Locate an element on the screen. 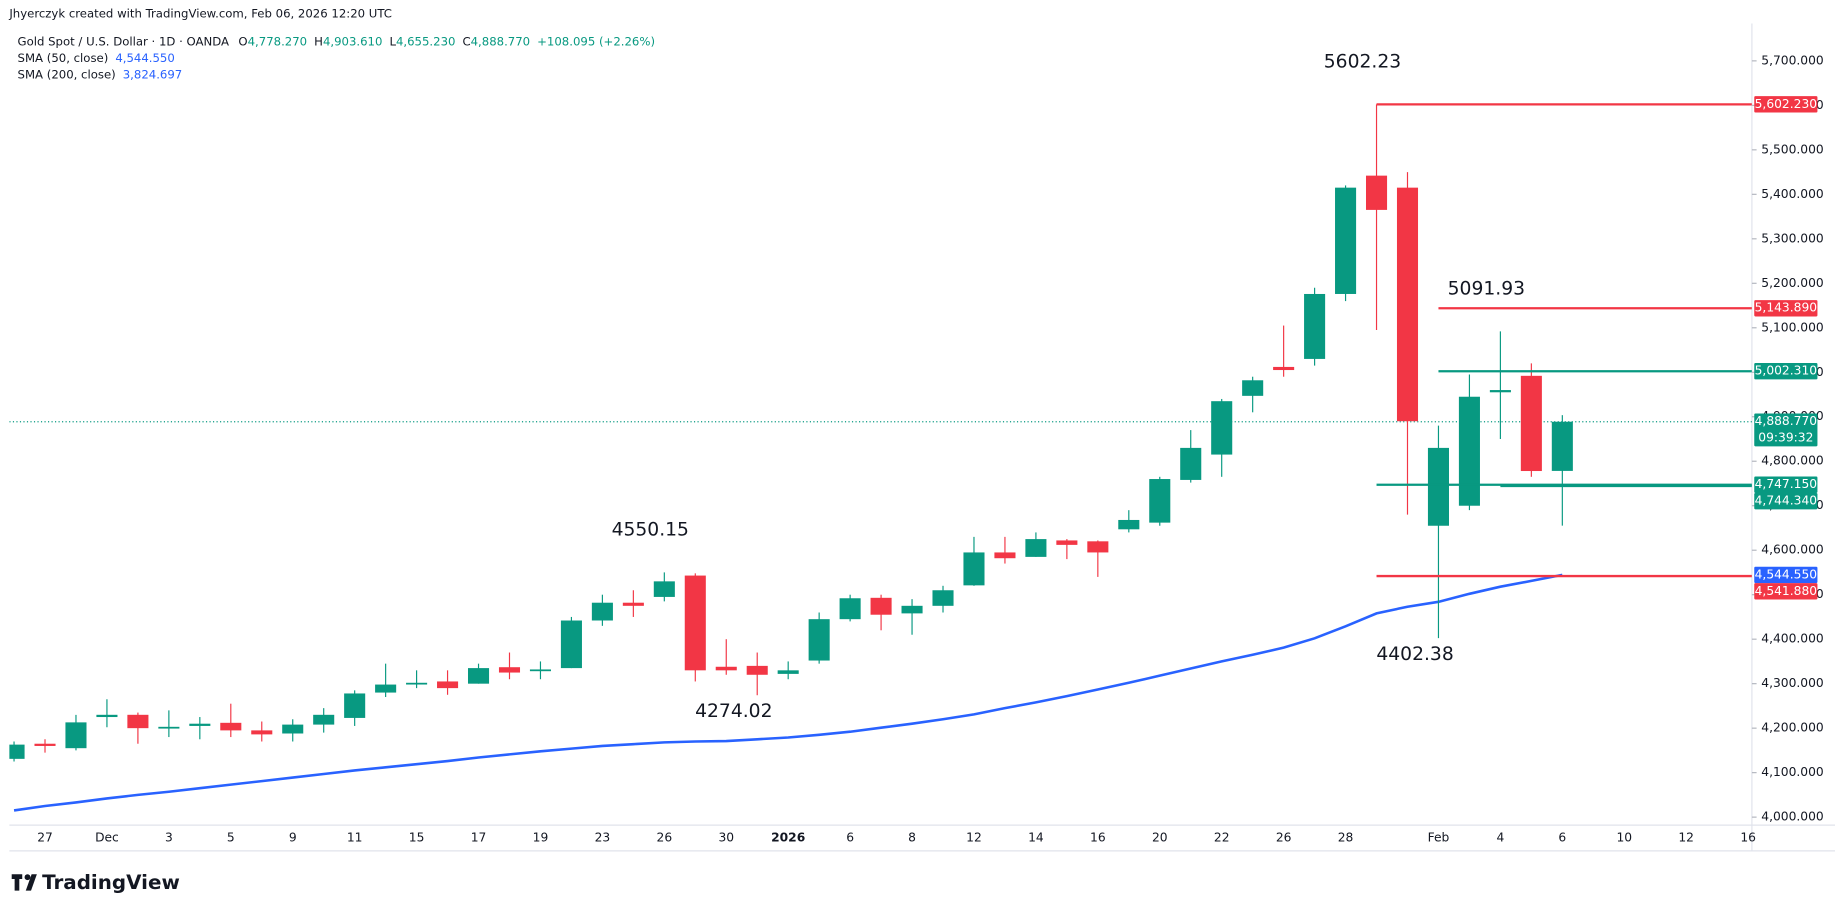 This screenshot has width=1835, height=913. symbol: Gold Spot / U.S. Dollar · 1D · OANDA is located at coordinates (124, 42).